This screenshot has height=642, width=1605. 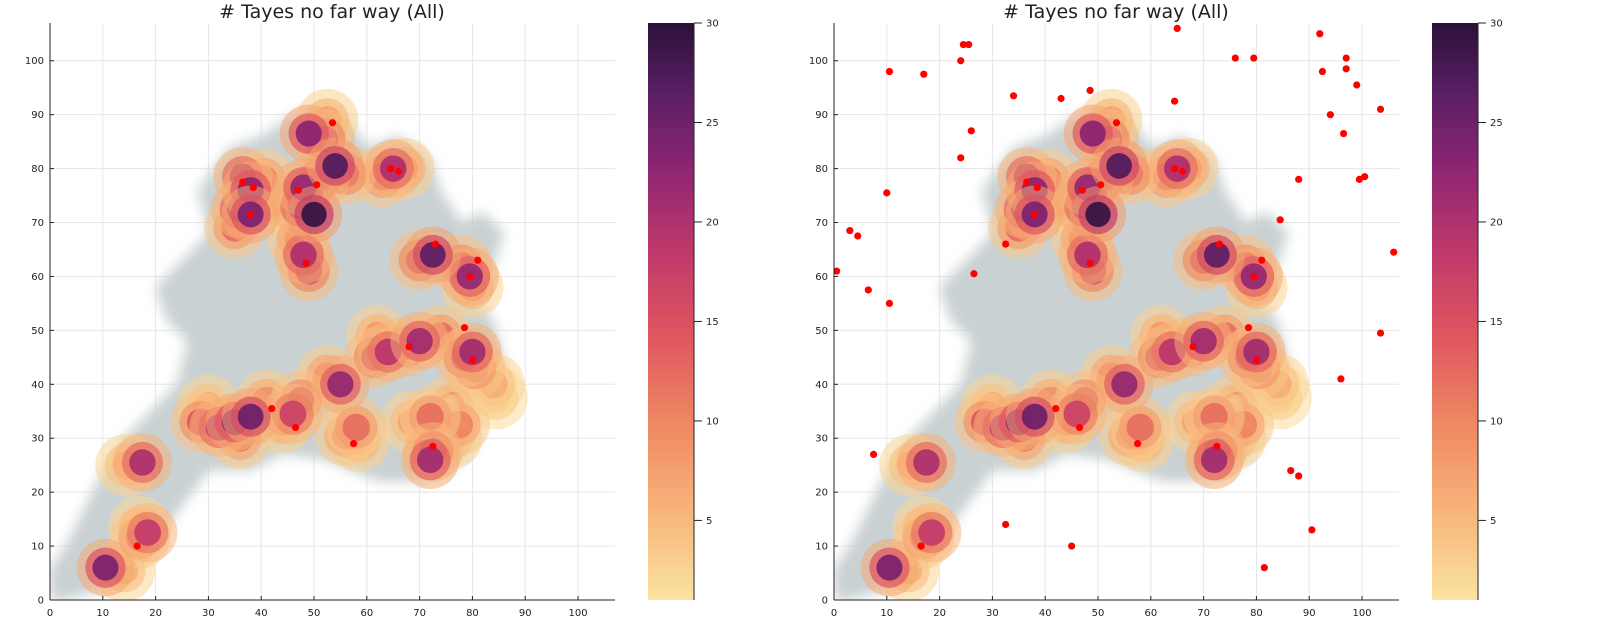 I want to click on x-tick-label: 70, so click(x=1203, y=613).